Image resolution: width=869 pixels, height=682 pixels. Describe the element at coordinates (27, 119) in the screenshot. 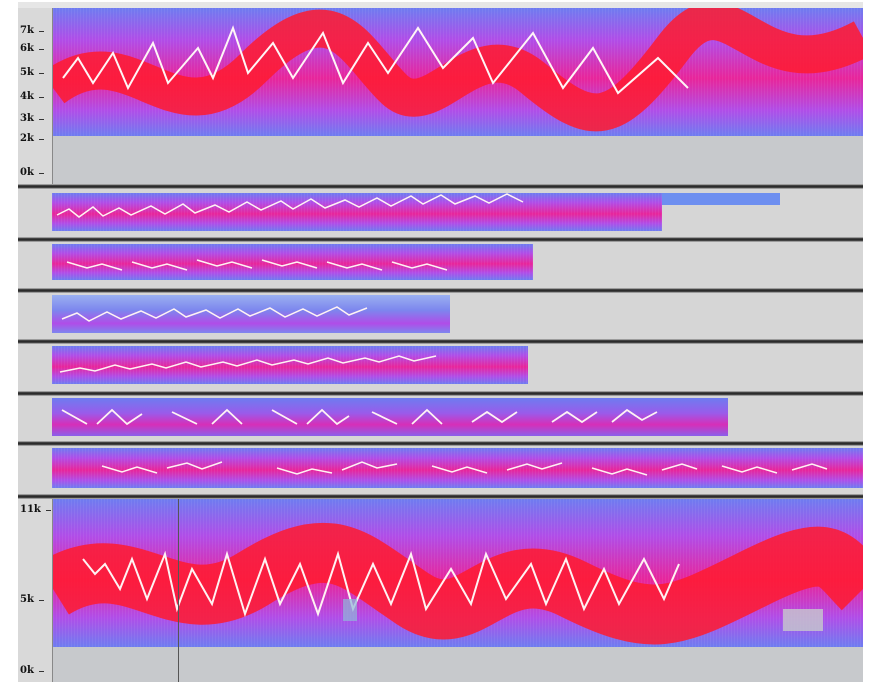

I see `axis-tick-label: 3k` at that location.